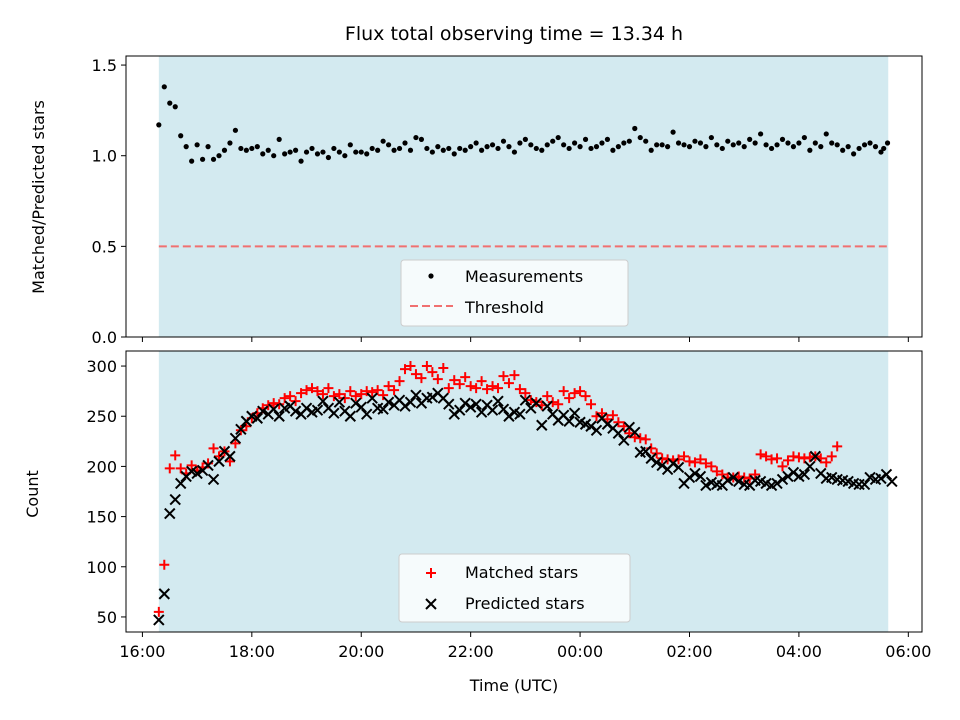 The height and width of the screenshot is (720, 960). I want to click on x-tick-label: 22:00, so click(471, 651).